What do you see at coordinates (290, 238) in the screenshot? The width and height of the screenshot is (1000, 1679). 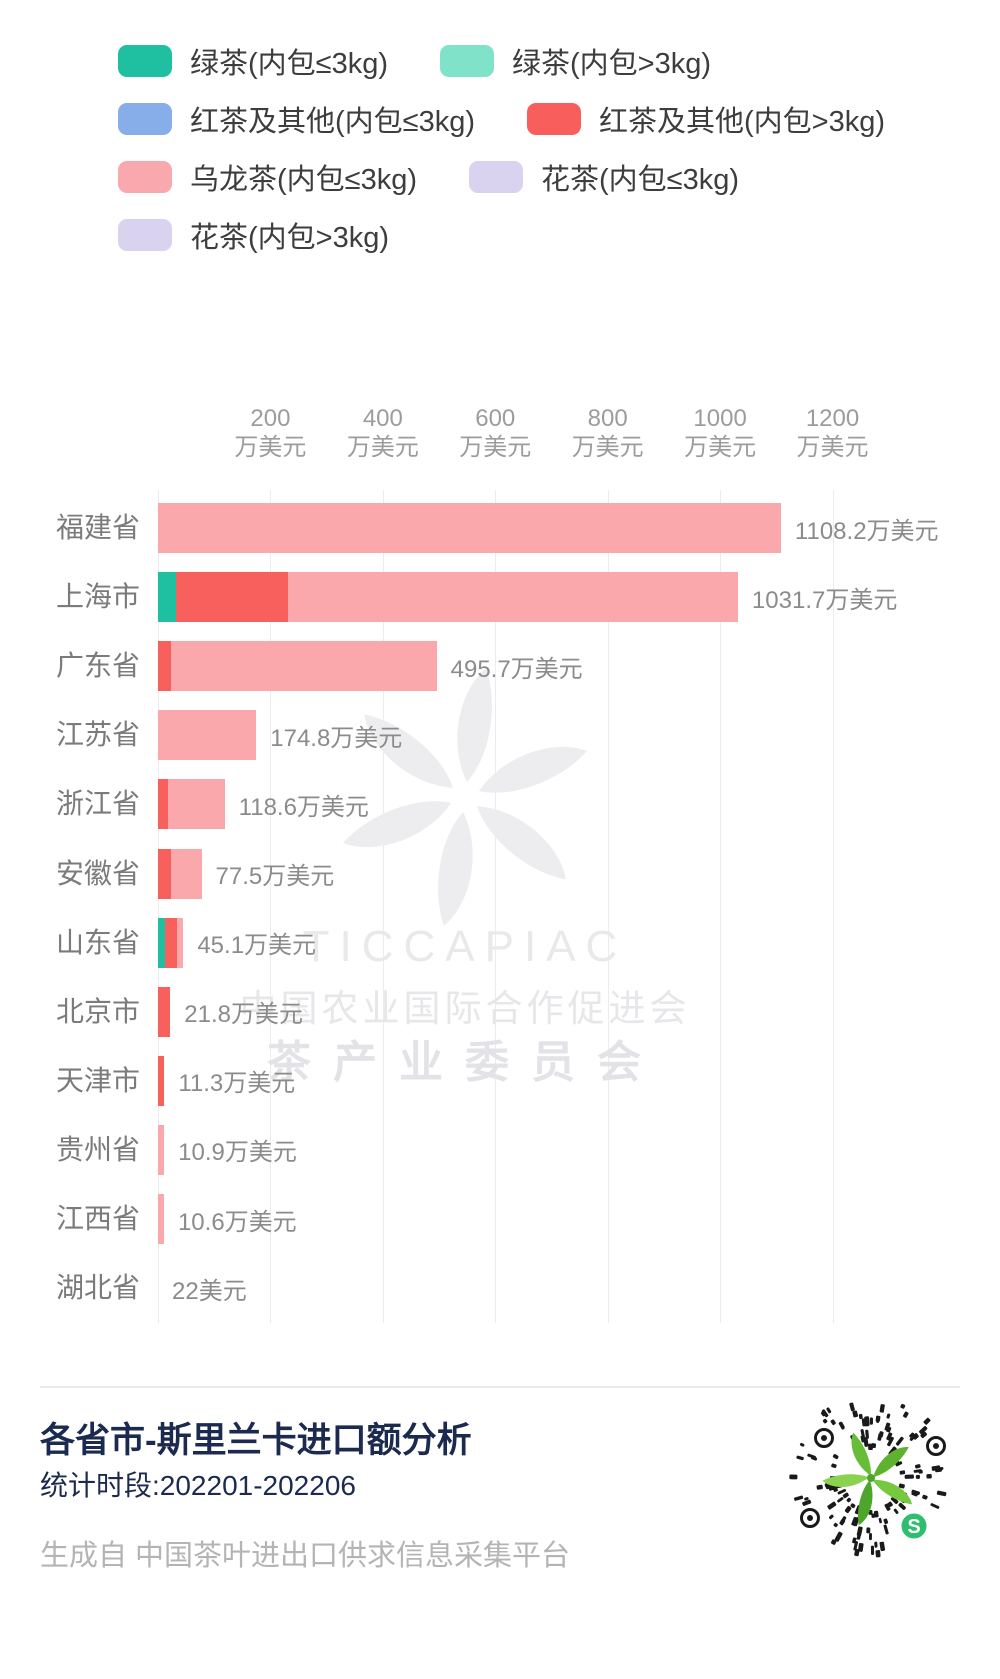 I see `legend-label: 花茶(内包>3kg)` at bounding box center [290, 238].